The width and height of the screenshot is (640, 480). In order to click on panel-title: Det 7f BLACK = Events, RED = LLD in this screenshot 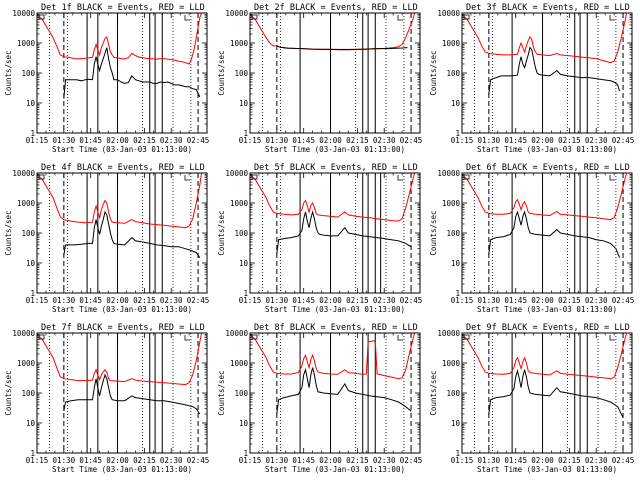, I will do `click(123, 328)`.